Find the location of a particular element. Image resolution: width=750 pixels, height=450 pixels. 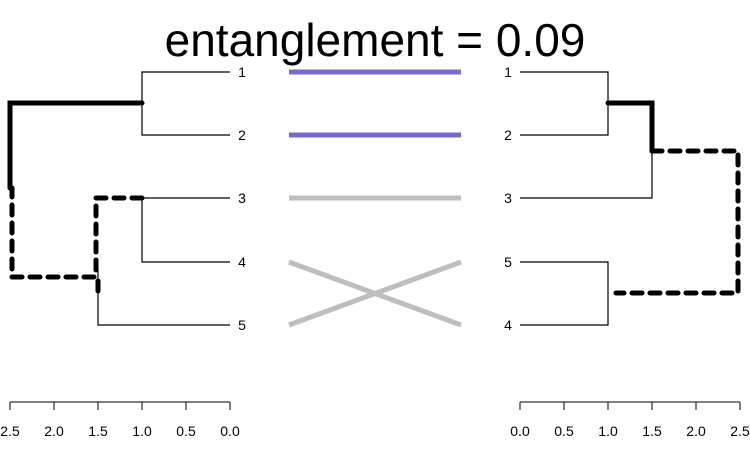

right-tick-label: 0.0 is located at coordinates (520, 431).